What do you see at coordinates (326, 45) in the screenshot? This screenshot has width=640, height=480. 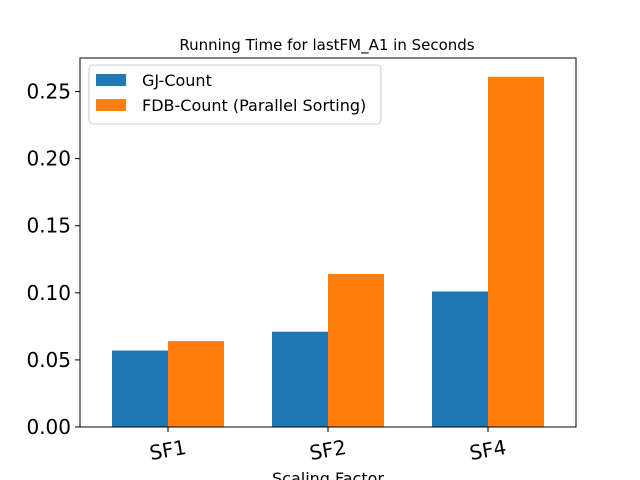 I see `chart-title: Running Time for lastFM_A1 in Seconds` at bounding box center [326, 45].